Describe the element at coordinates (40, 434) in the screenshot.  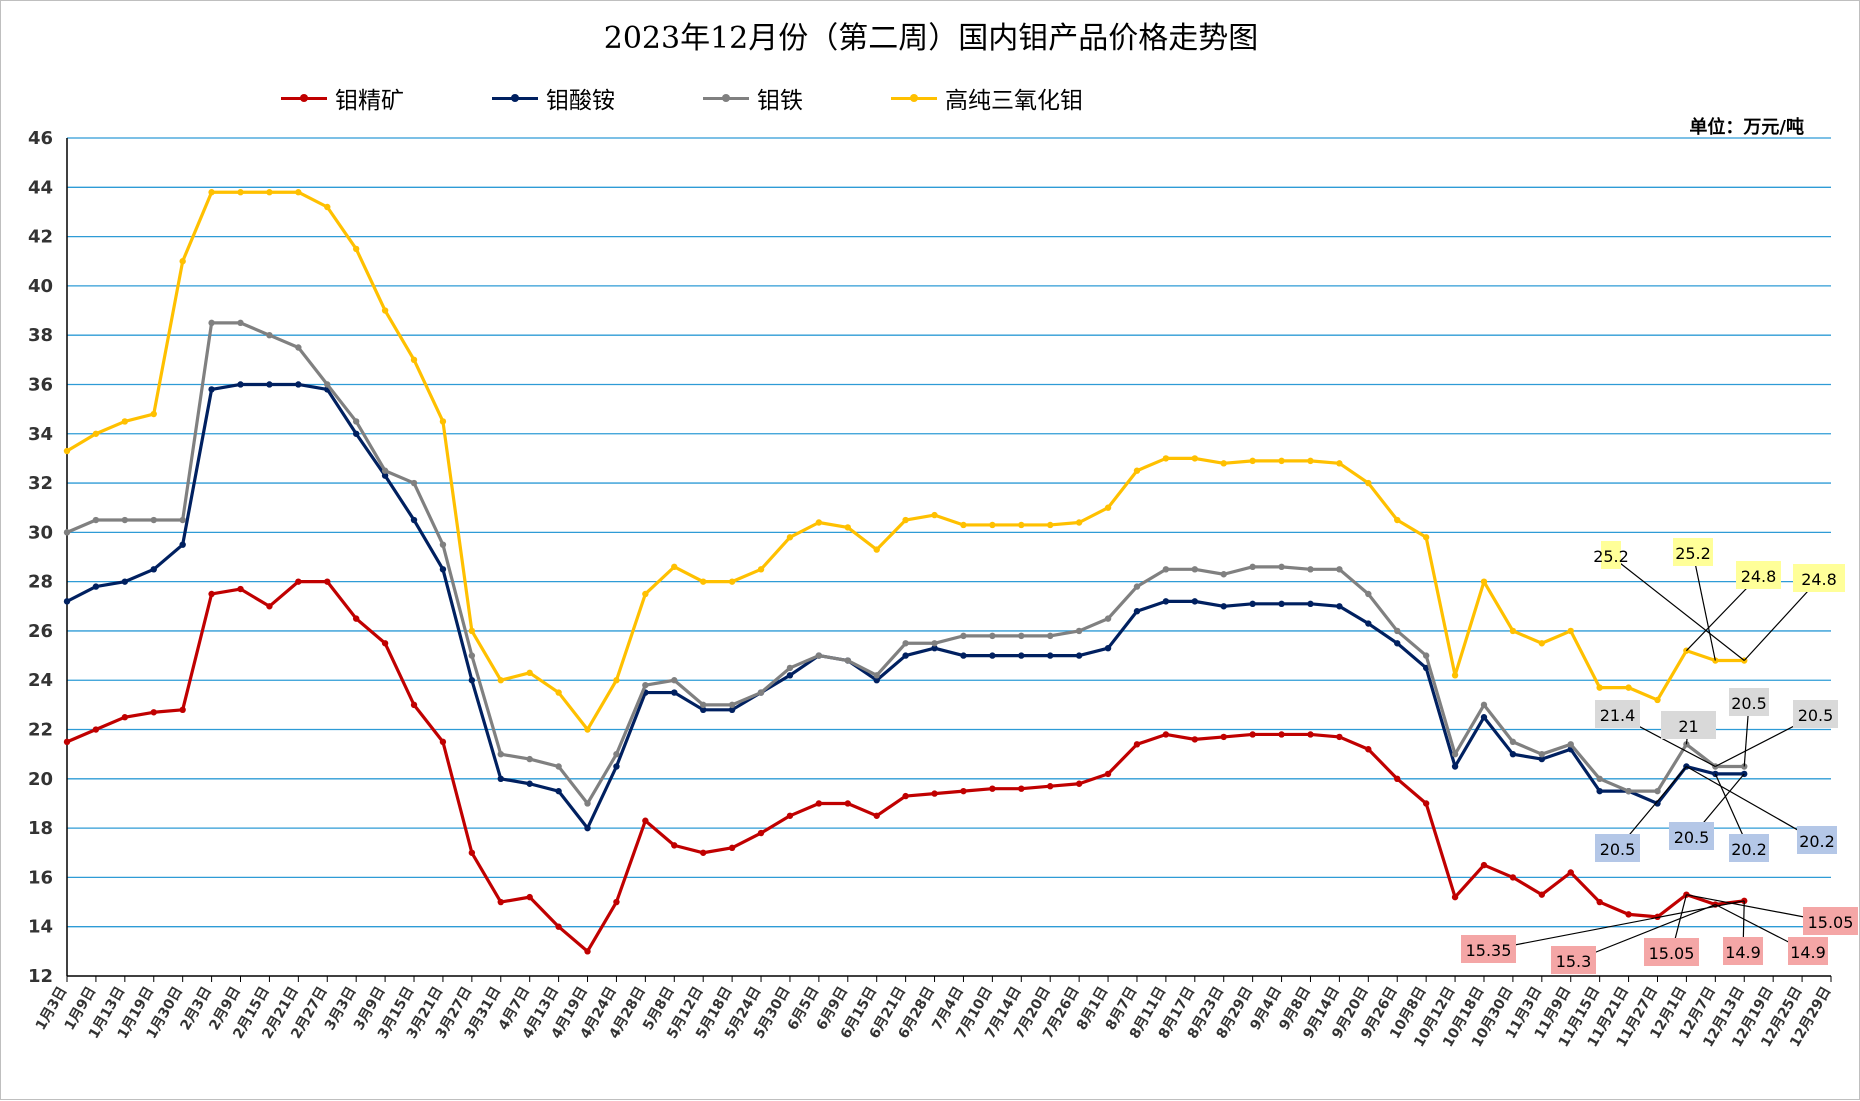
I see `y-tick-label-11: 34` at that location.